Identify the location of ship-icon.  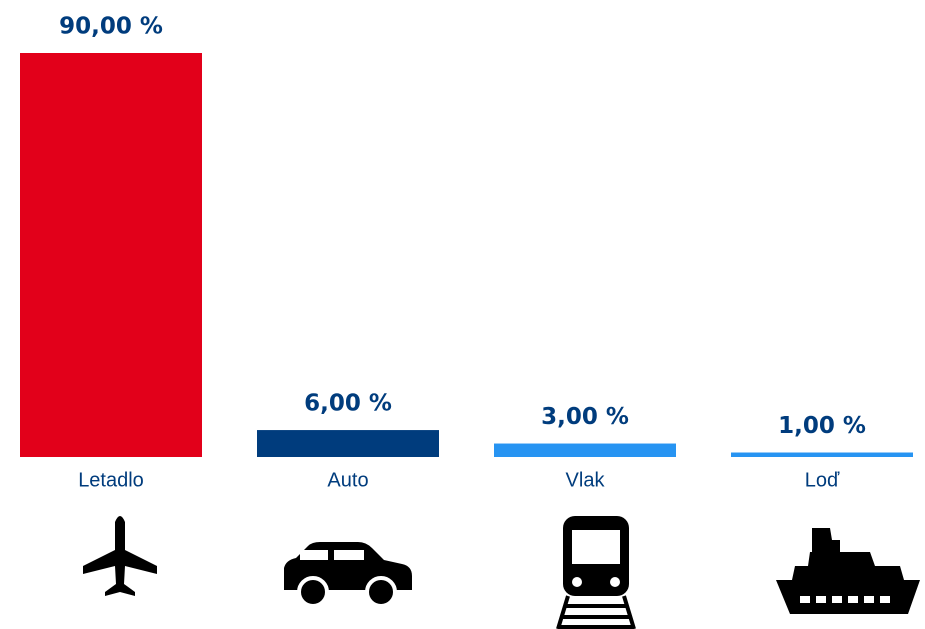
(848, 571).